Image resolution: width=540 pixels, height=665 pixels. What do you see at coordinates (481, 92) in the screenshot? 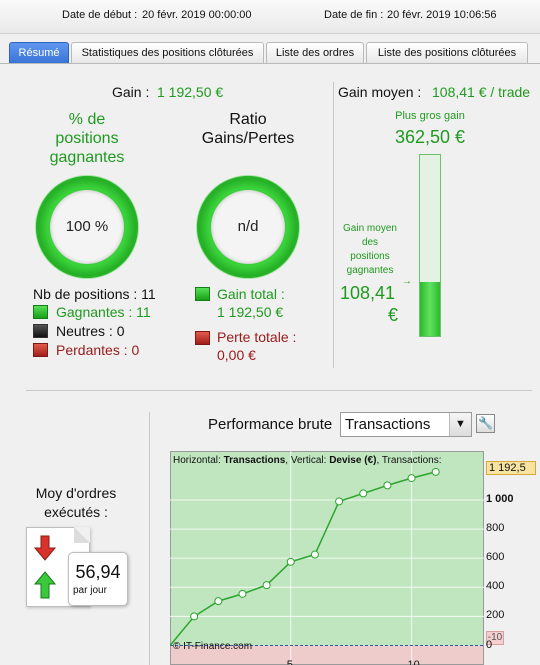
I see `avg-gain-value: 108,41 € / trade` at bounding box center [481, 92].